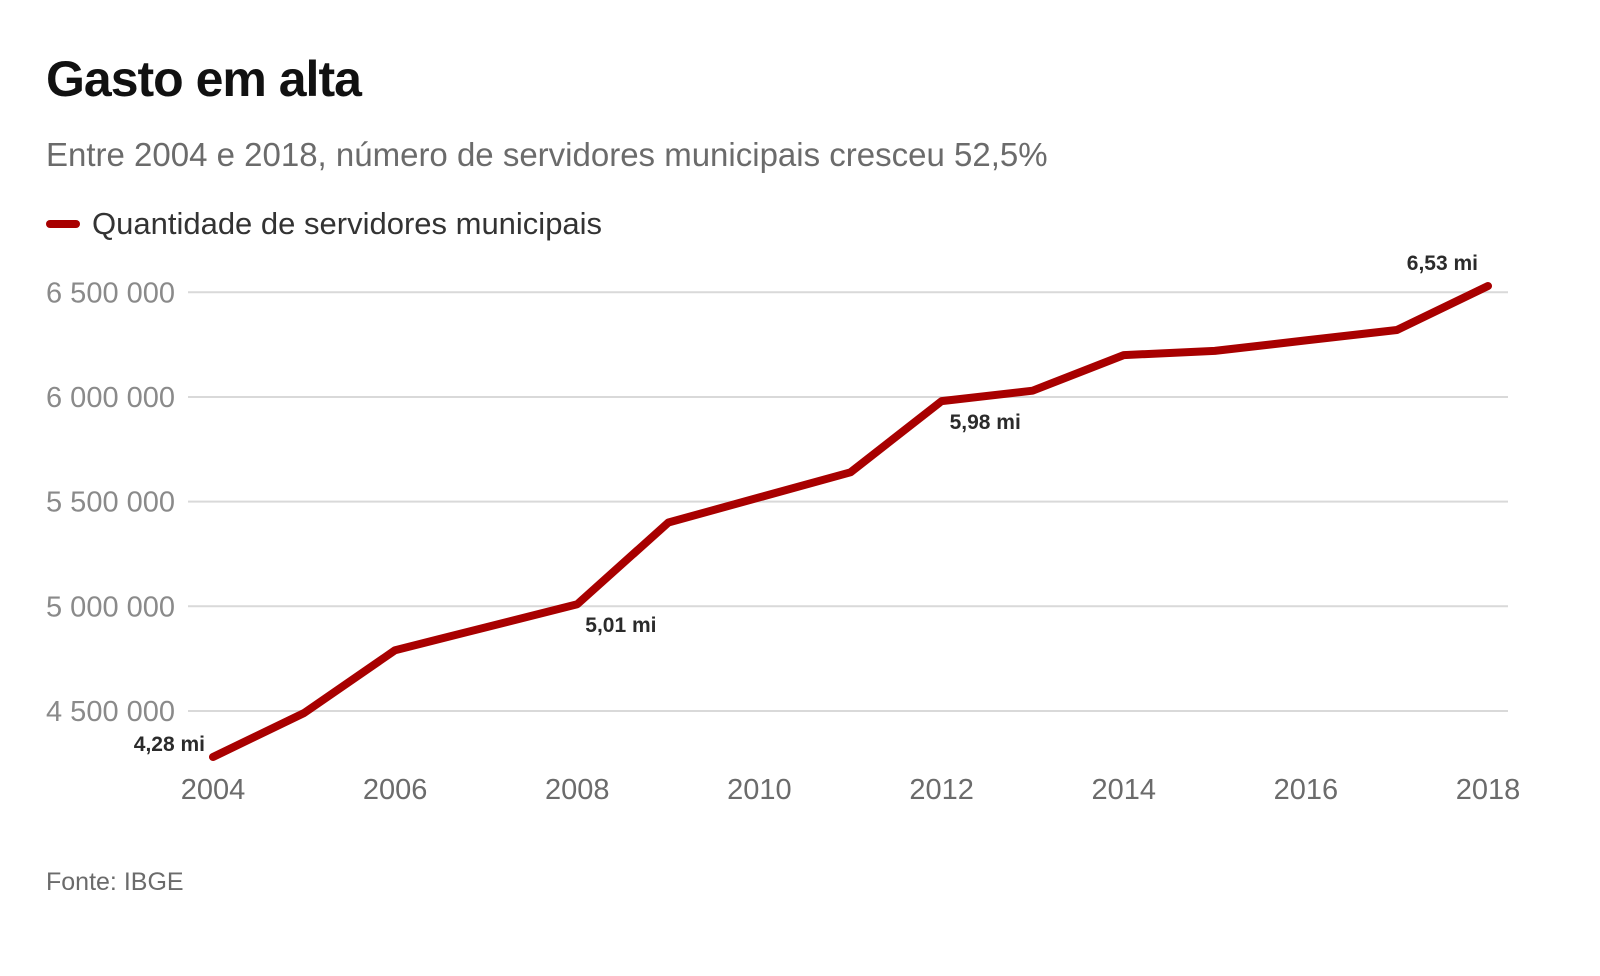 Image resolution: width=1600 pixels, height=976 pixels. Describe the element at coordinates (1123, 790) in the screenshot. I see `x-tick-label: 2014` at that location.